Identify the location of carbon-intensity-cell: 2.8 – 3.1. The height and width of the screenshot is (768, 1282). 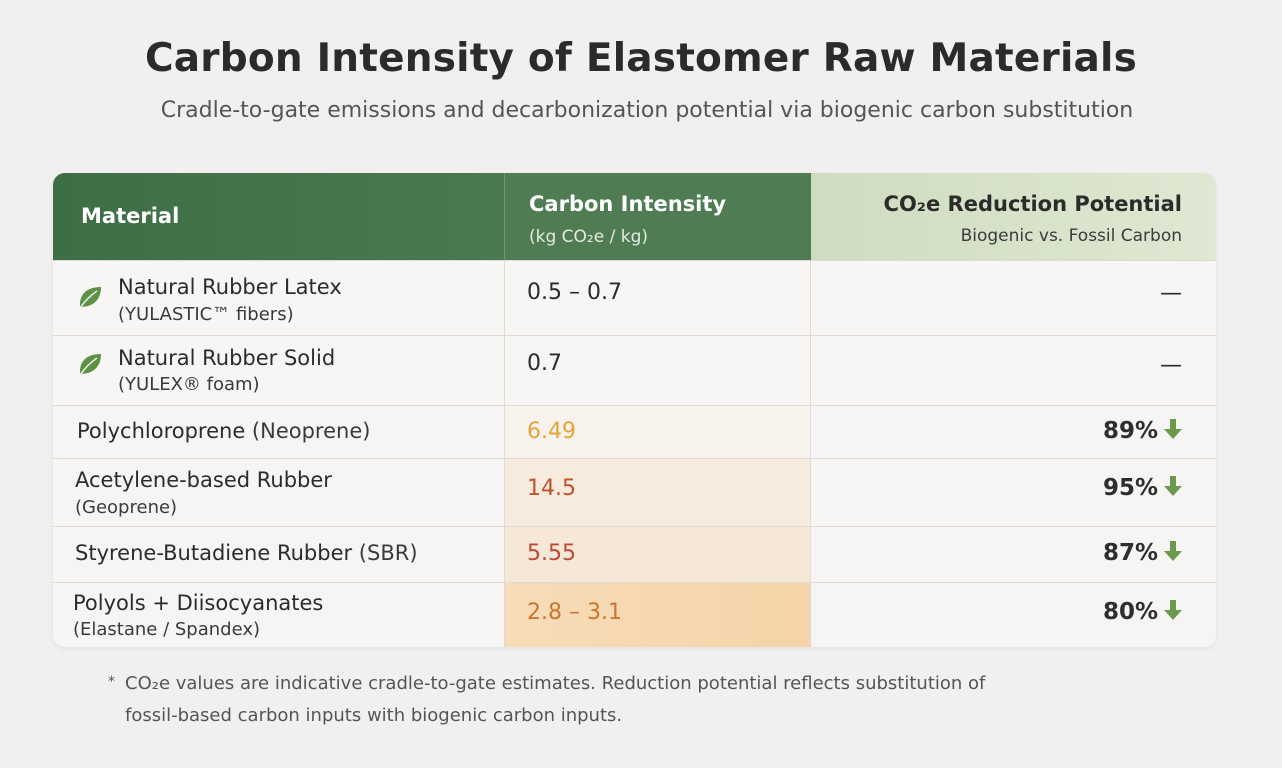
(657, 615).